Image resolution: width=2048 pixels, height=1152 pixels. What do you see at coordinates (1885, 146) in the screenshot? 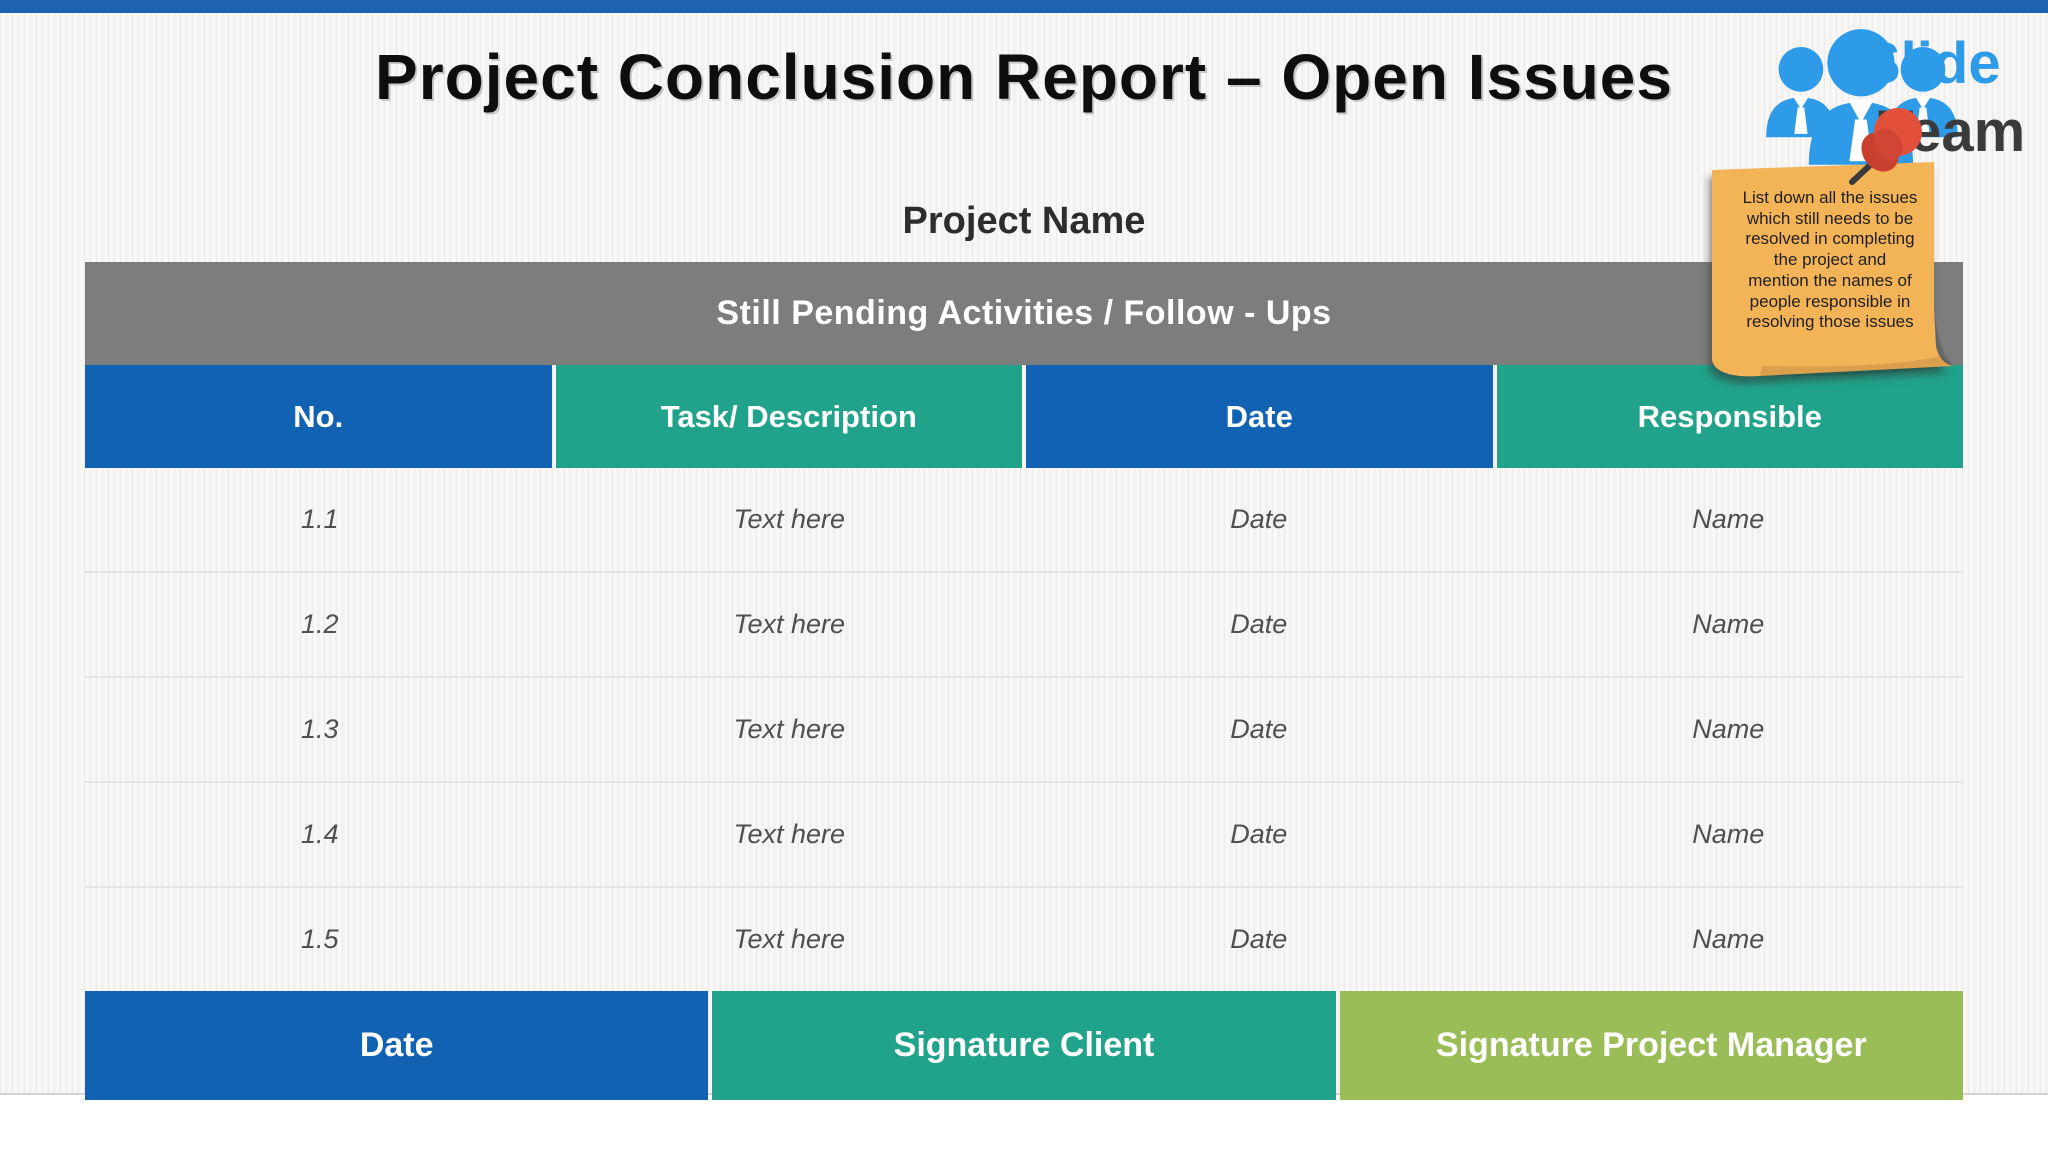
I see `pushpin-icon` at bounding box center [1885, 146].